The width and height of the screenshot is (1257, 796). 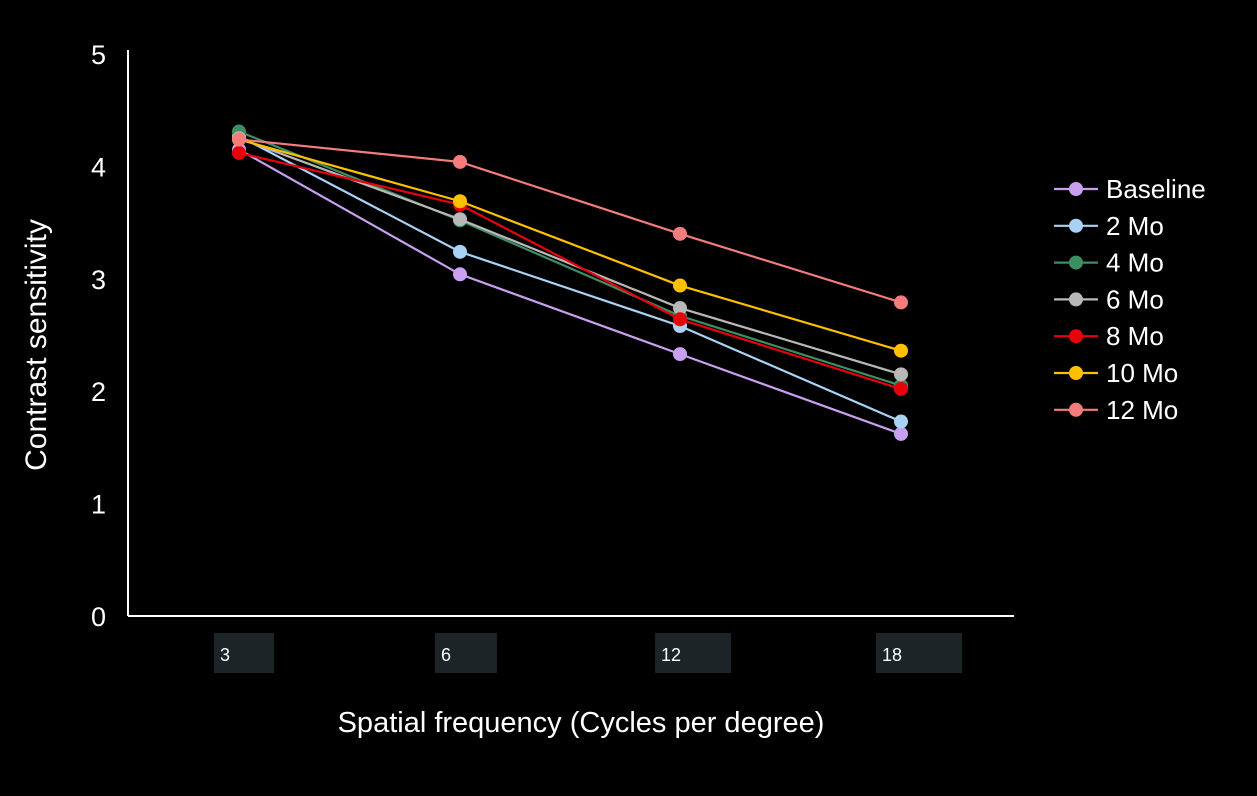 I want to click on legend: Baseline 2 Mo 4 Mo 6 Mo 8 Mo 10 Mo 12 Mo, so click(x=1130, y=299).